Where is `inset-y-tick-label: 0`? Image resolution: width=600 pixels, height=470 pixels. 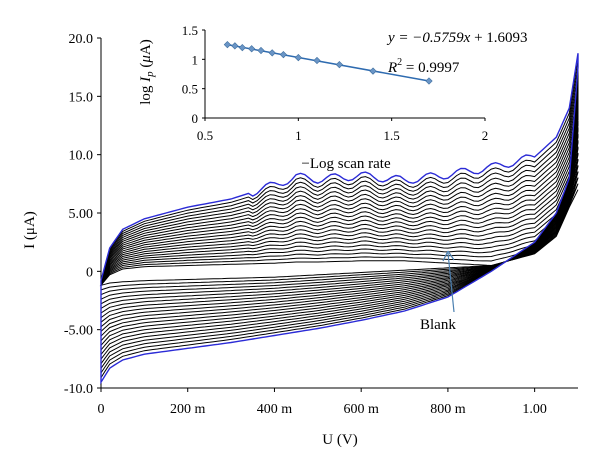
inset-y-tick-label: 0 is located at coordinates (195, 118).